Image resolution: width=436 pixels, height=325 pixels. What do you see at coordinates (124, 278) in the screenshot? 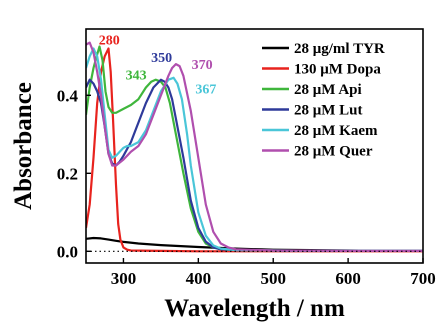
I see `x-tick-label: 300` at bounding box center [124, 278].